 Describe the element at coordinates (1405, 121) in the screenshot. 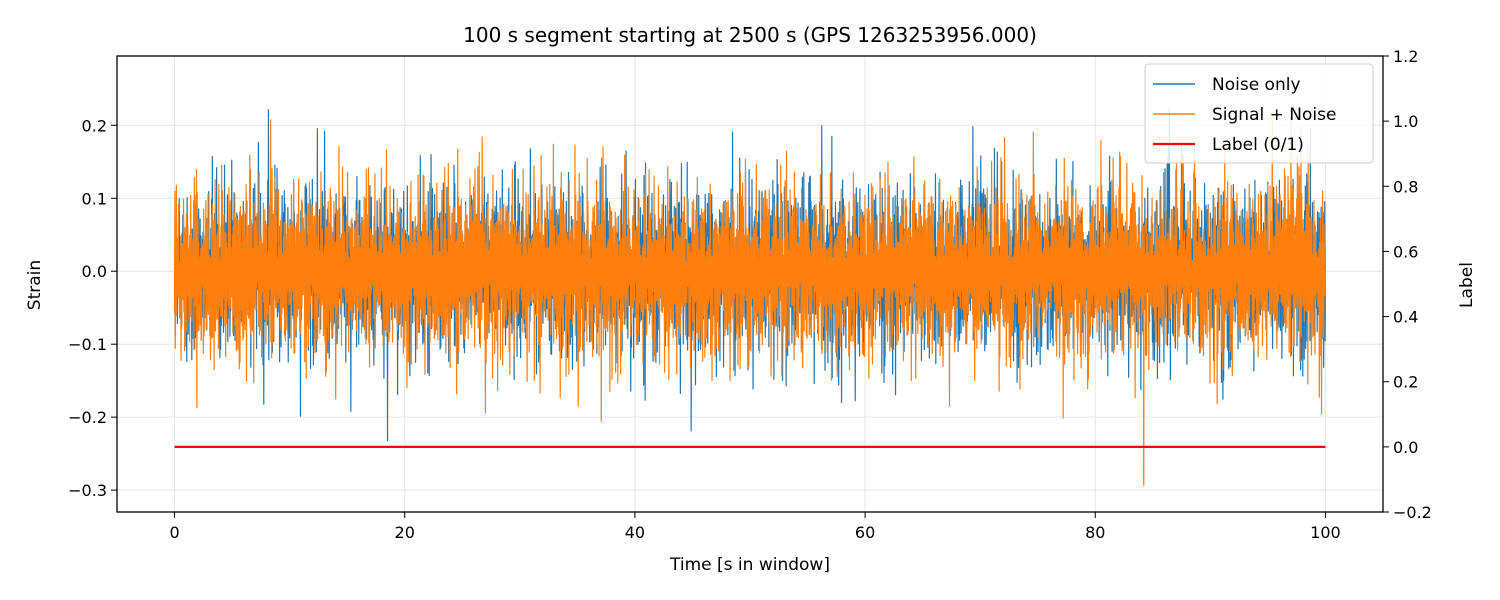

I see `y2-tick-label: 1.0` at that location.